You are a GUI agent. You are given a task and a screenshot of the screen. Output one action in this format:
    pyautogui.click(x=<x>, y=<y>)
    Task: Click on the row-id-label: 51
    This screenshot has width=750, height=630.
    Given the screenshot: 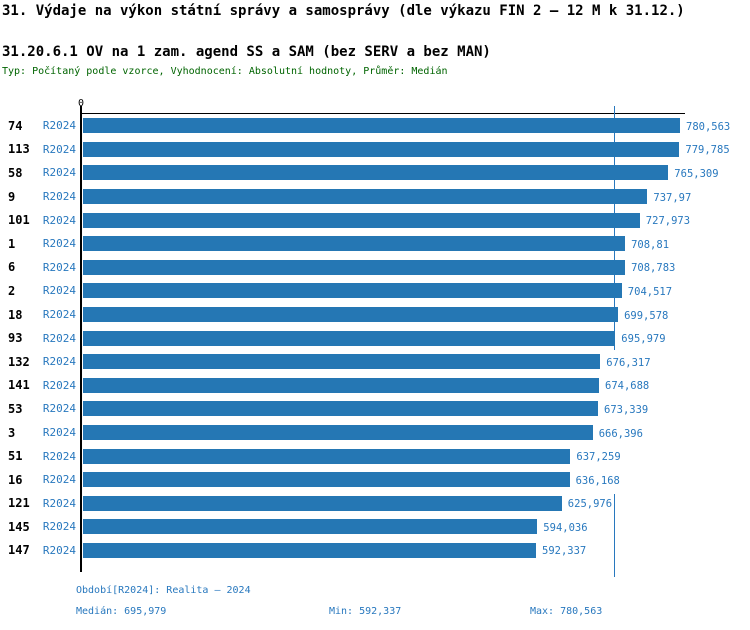 What is the action you would take?
    pyautogui.click(x=15, y=456)
    